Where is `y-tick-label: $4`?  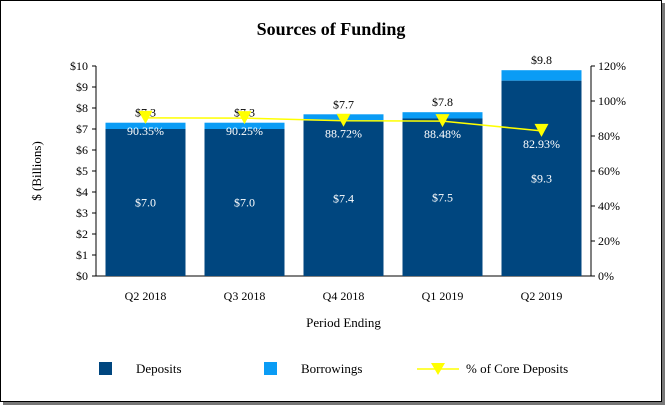 y-tick-label: $4 is located at coordinates (82, 192).